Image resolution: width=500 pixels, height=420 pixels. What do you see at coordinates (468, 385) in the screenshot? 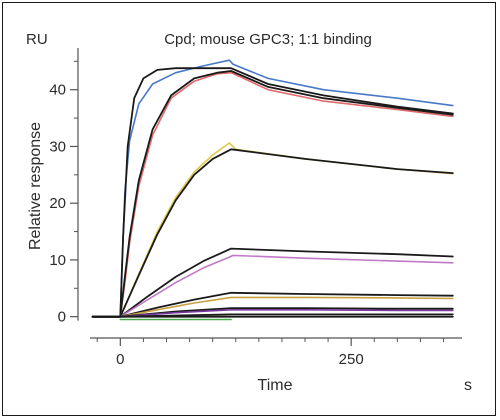
I see `x-unit-label: s` at bounding box center [468, 385].